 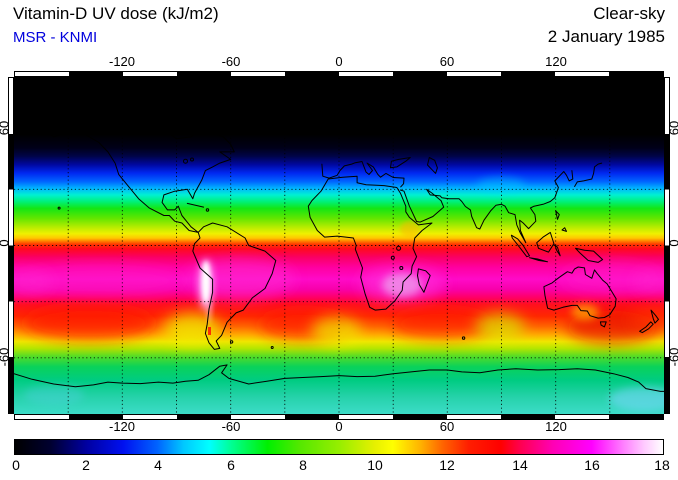 What do you see at coordinates (588, 174) in the screenshot?
I see `japan-coast` at bounding box center [588, 174].